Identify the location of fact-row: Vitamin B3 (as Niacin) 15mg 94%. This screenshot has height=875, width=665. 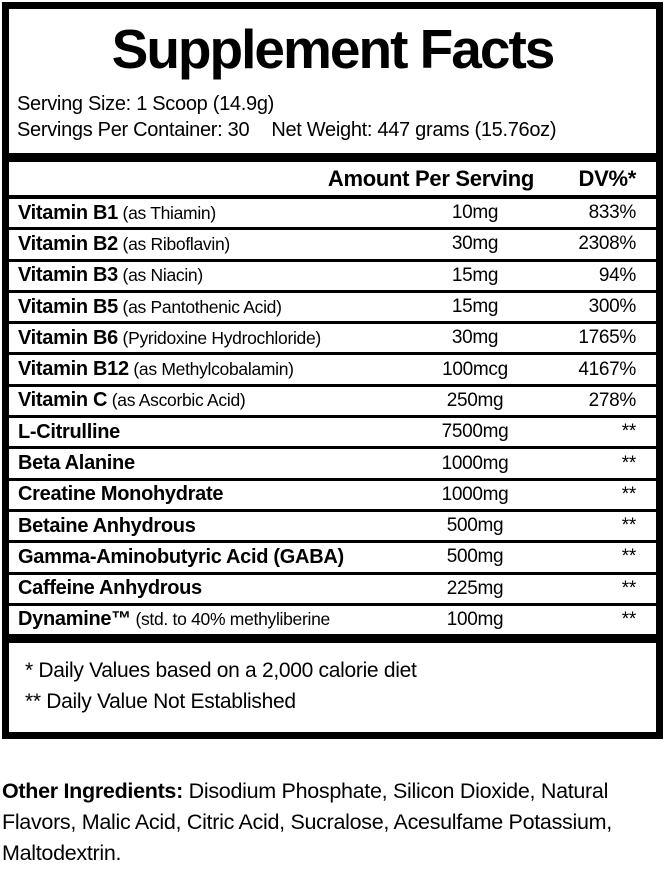
(332, 277).